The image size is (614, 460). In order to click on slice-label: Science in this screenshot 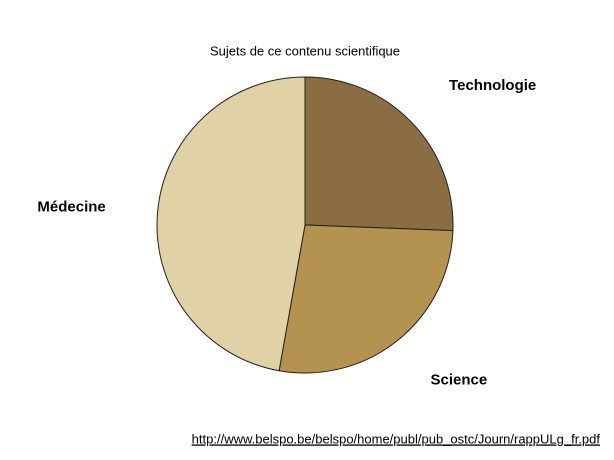, I will do `click(459, 380)`.